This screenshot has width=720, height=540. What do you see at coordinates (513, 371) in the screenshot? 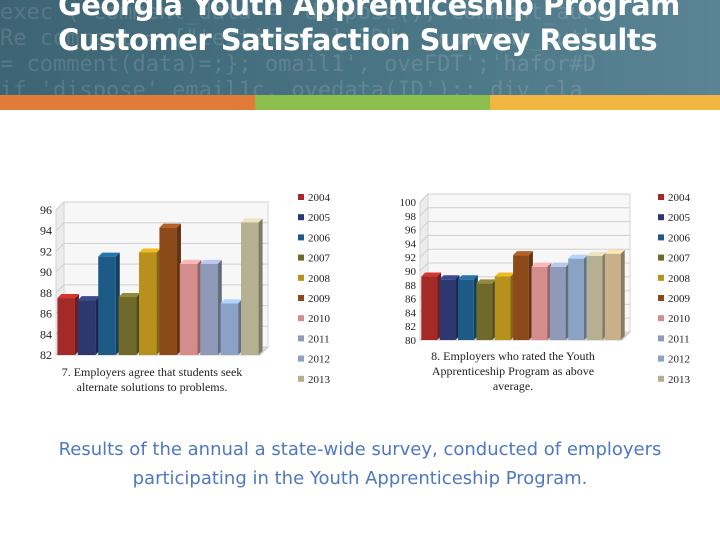
I see `chart-title-line: Apprenticeship Program as above` at bounding box center [513, 371].